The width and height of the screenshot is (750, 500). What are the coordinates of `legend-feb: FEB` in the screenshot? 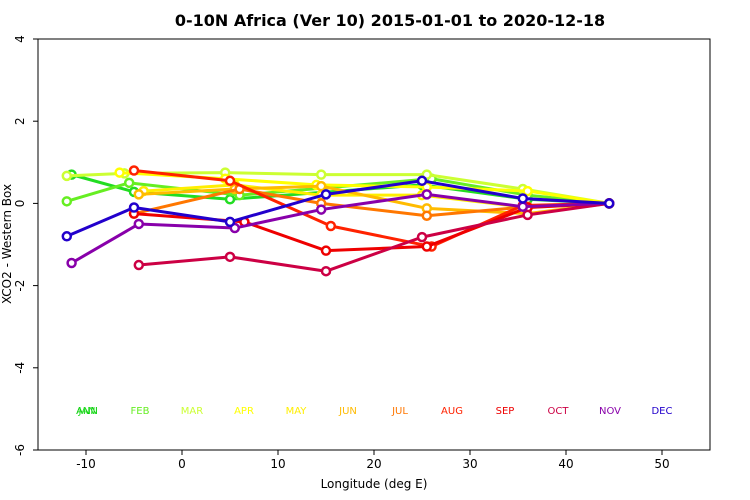 It's located at (140, 411).